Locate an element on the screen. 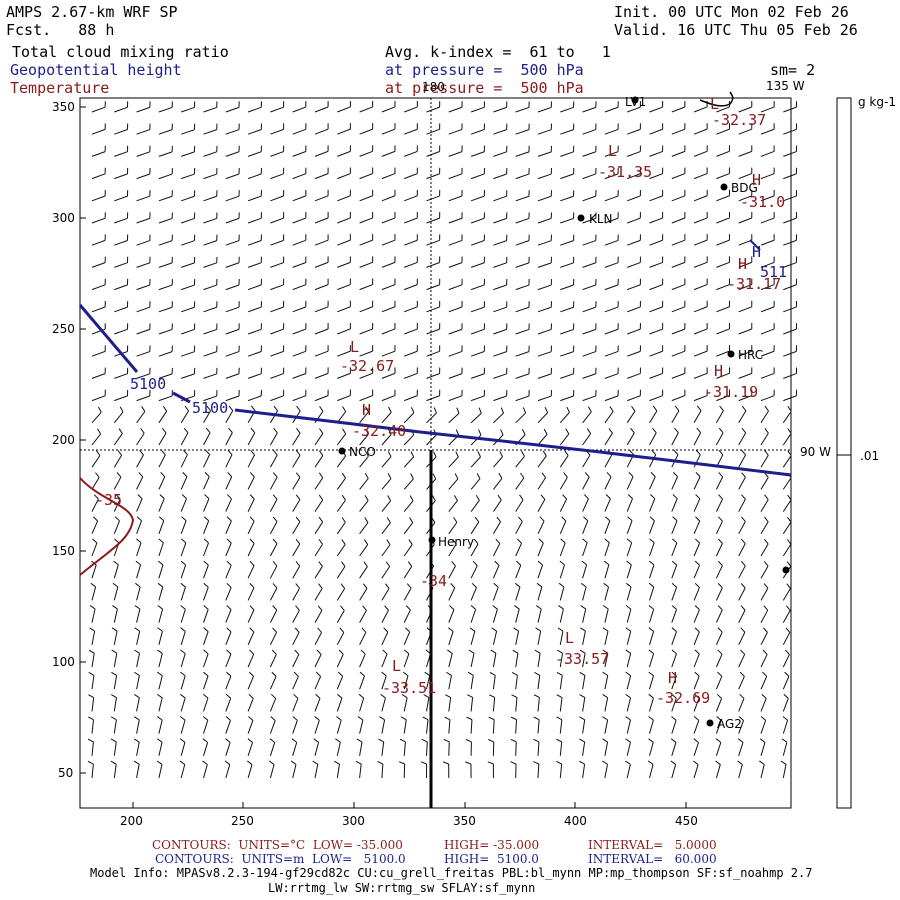 The height and width of the screenshot is (900, 900). x-tick-200: 200 is located at coordinates (131, 821).